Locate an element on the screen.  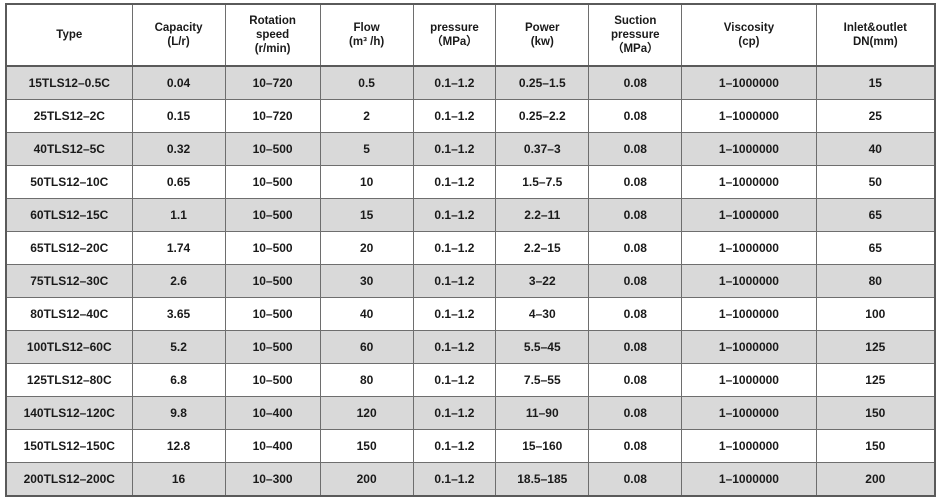
cell-capacity: 5.2 is located at coordinates (178, 347).